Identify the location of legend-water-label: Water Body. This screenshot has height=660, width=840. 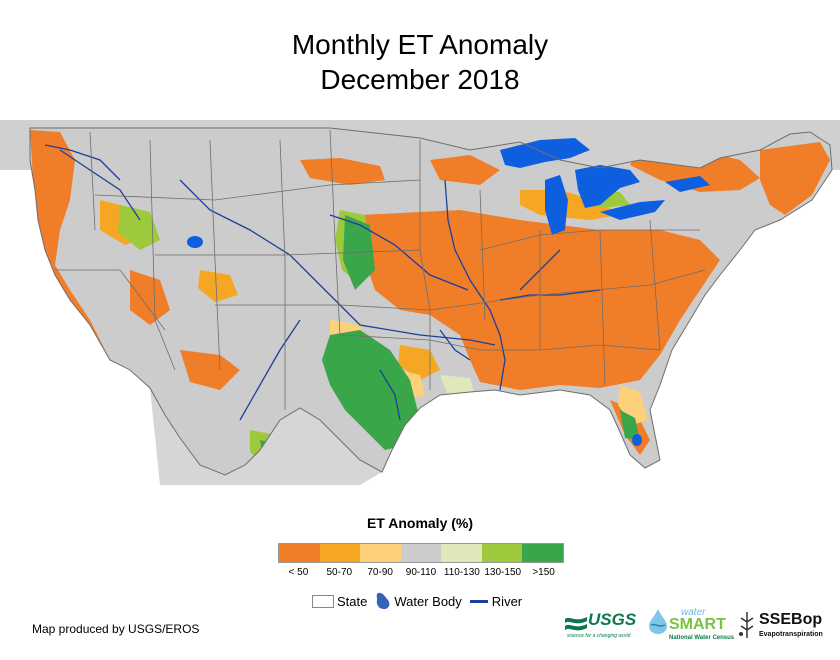
(428, 601).